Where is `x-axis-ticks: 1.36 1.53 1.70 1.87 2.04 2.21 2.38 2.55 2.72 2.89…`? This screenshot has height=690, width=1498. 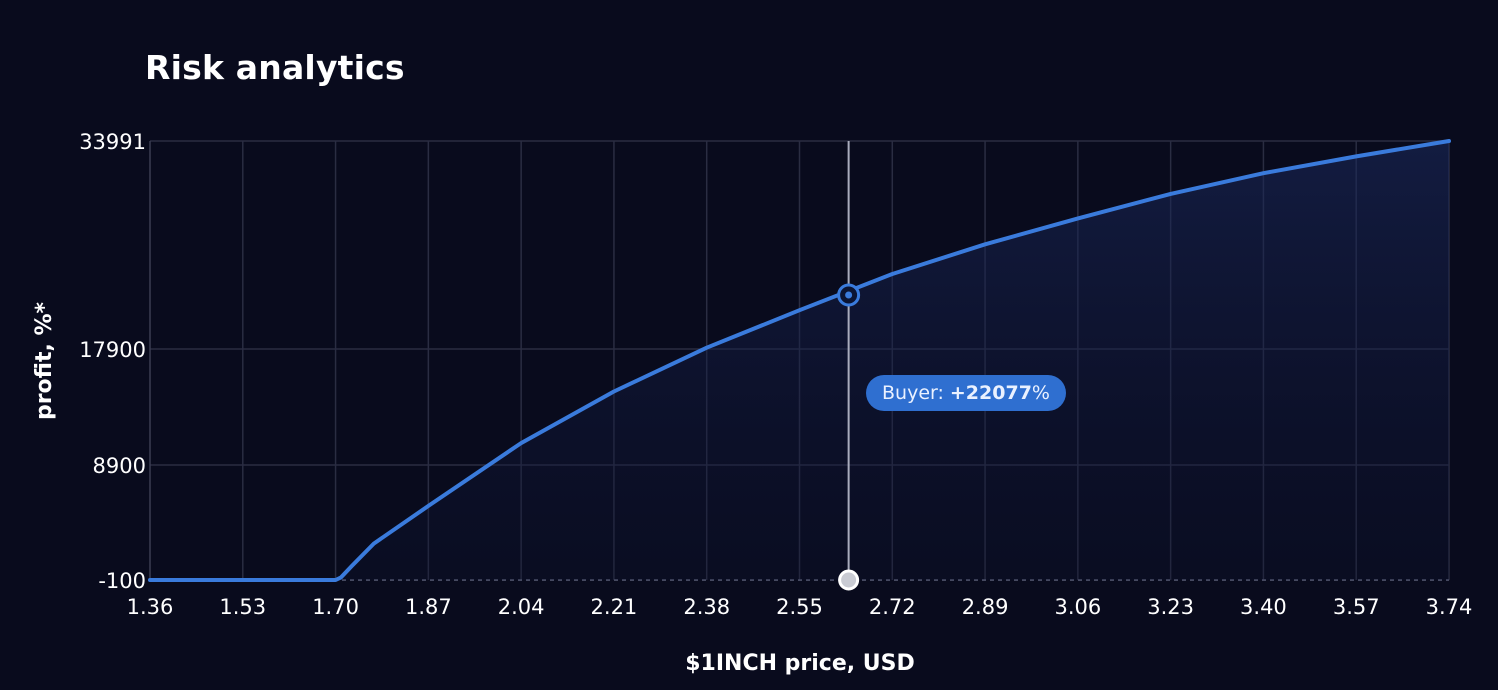 x-axis-ticks: 1.36 1.53 1.70 1.87 2.04 2.21 2.38 2.55 2.72 2.89… is located at coordinates (800, 607).